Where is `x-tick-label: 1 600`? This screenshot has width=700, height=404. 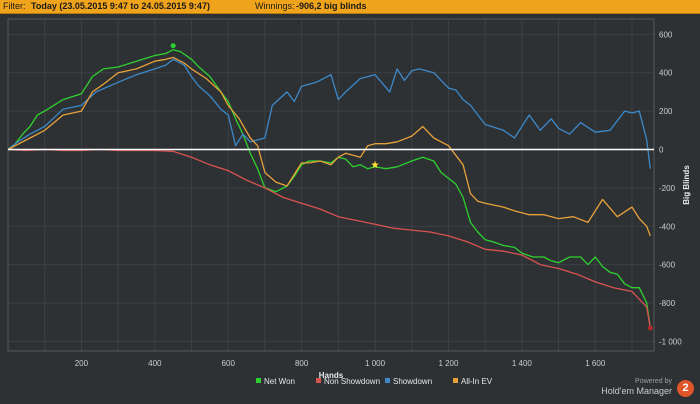 x-tick-label: 1 600 is located at coordinates (595, 363).